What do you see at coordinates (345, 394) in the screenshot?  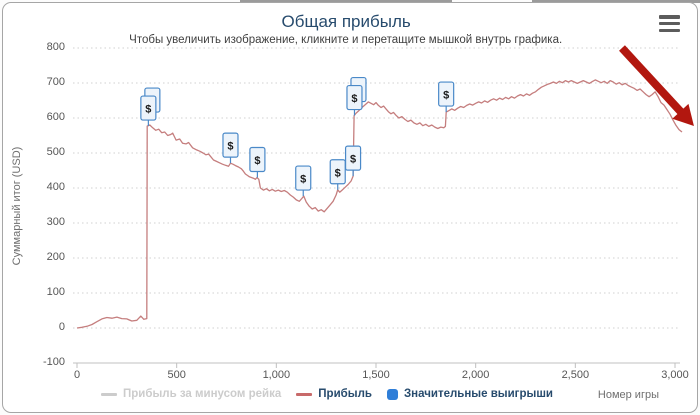 I see `legend-item-label: Прибыль` at bounding box center [345, 394].